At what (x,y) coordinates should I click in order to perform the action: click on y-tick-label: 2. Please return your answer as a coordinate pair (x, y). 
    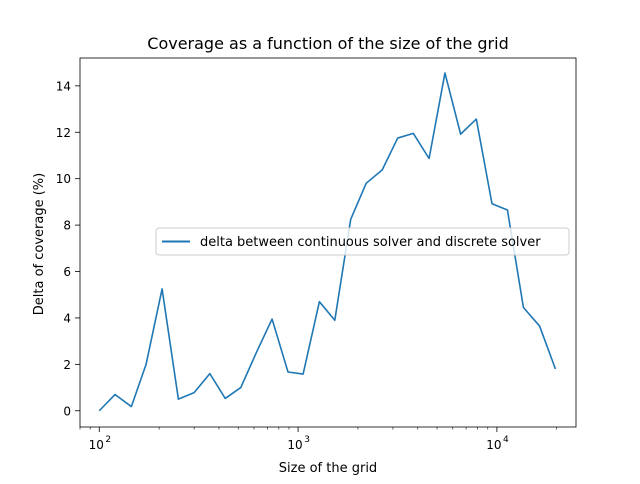
    Looking at the image, I should click on (67, 365).